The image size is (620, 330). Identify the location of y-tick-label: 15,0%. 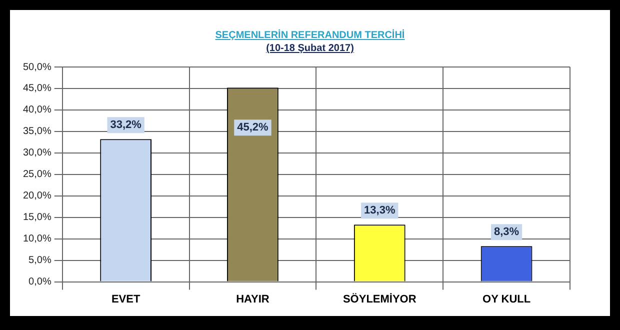
(37, 218).